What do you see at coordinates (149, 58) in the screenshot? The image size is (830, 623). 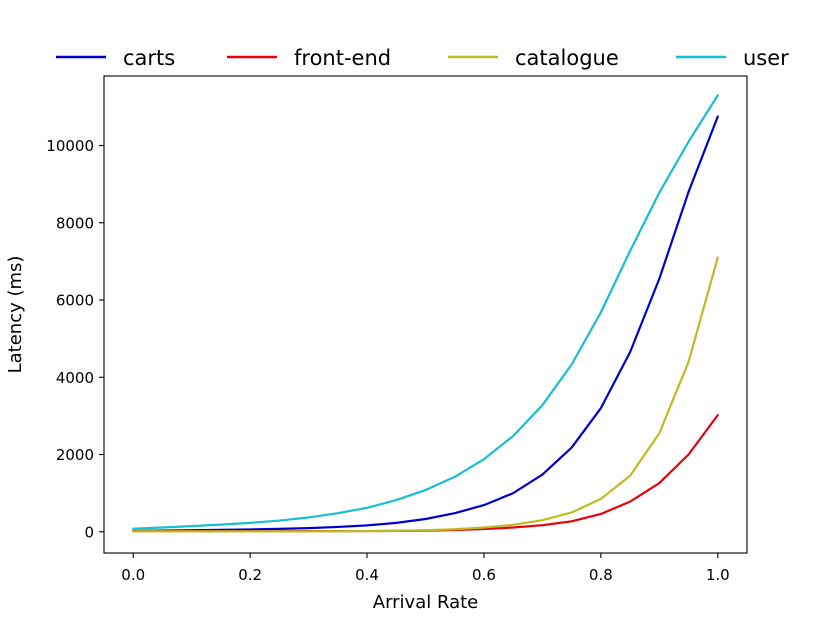 I see `legend-label: carts` at bounding box center [149, 58].